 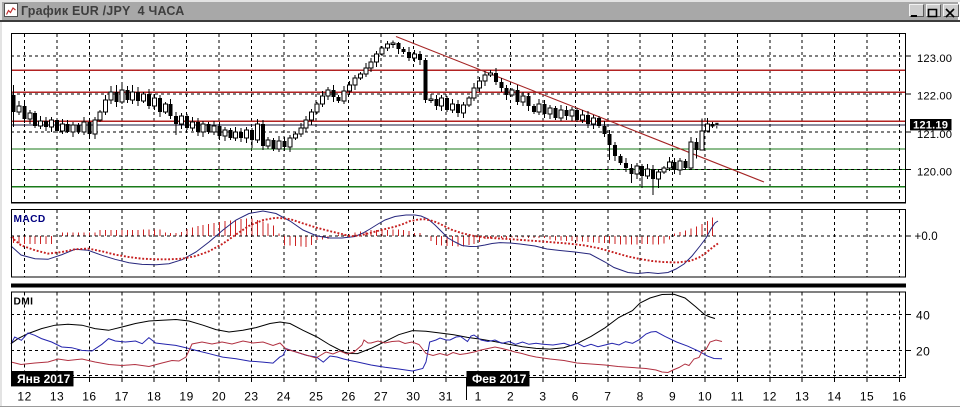 I want to click on svg-text: 26, so click(x=348, y=397).